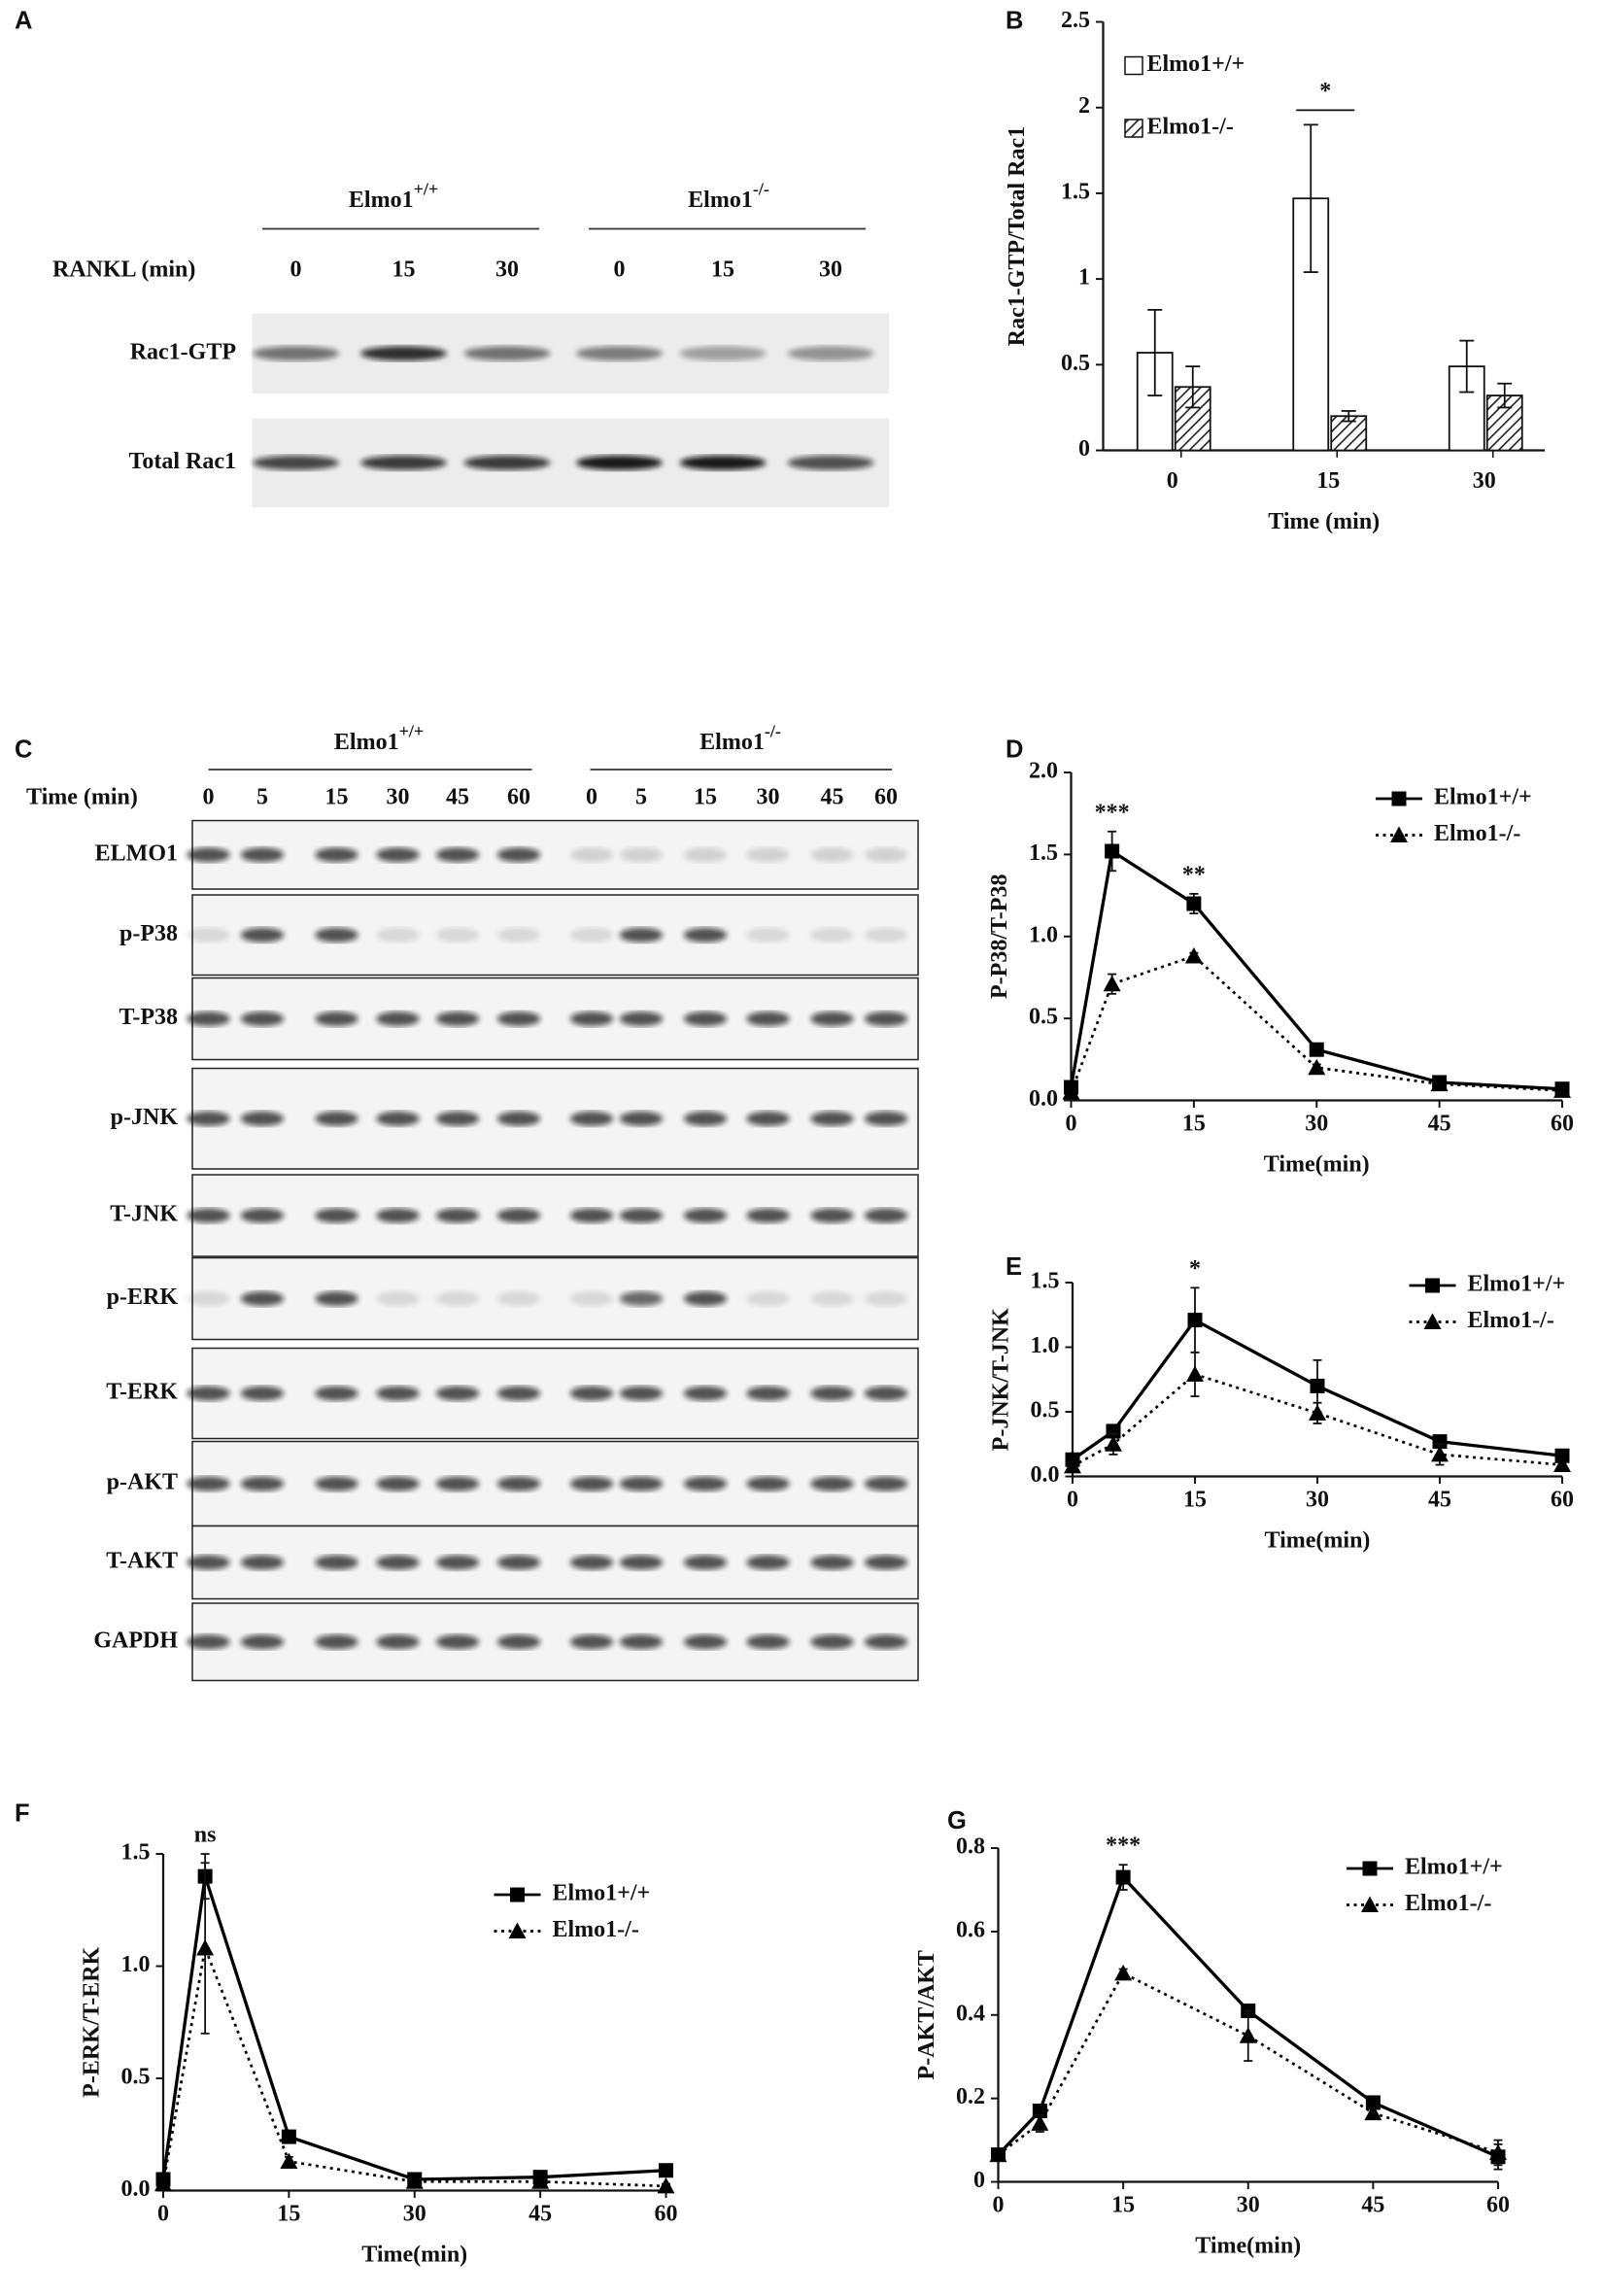 Image resolution: width=1603 pixels, height=2296 pixels. I want to click on lane-label: 45, so click(832, 797).